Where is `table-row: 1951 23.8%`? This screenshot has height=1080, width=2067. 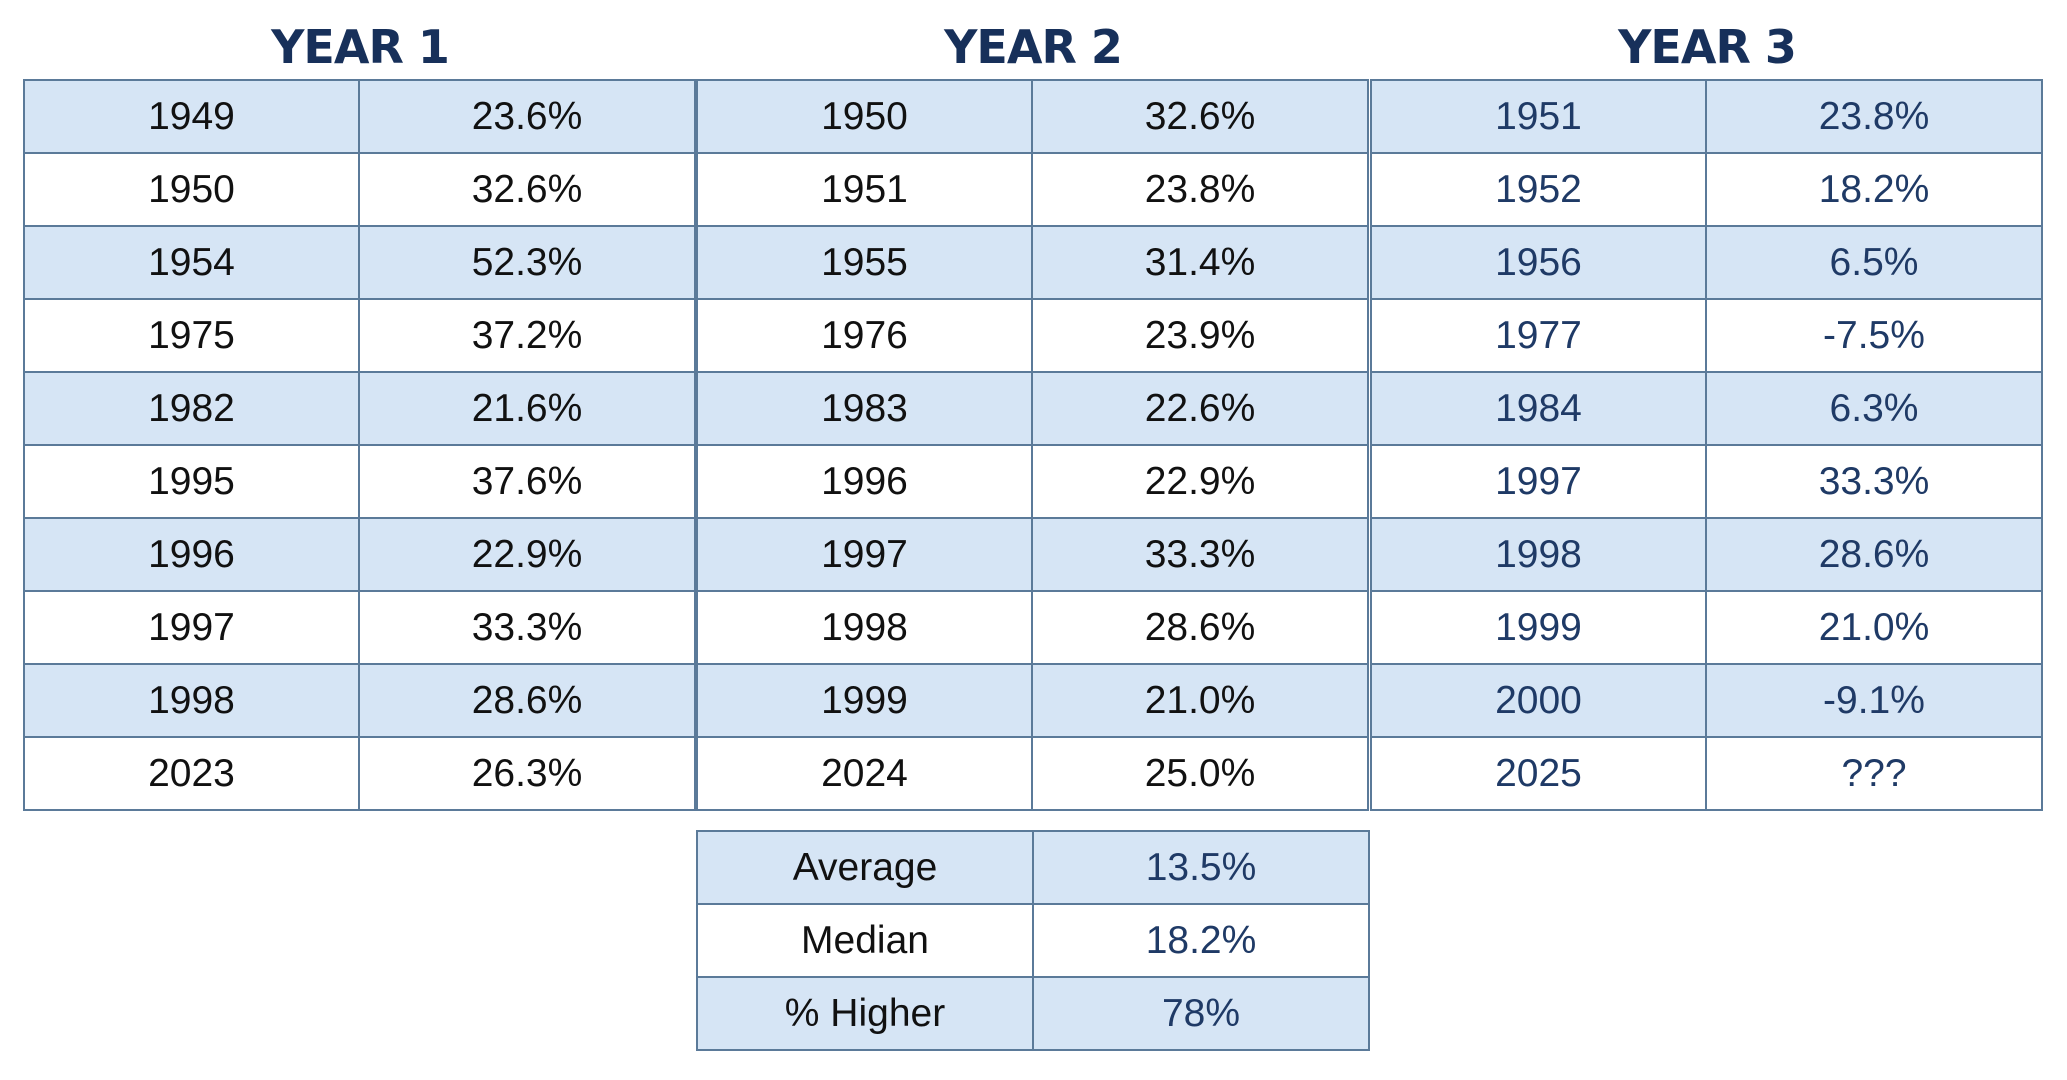
table-row: 1951 23.8% is located at coordinates (1032, 189).